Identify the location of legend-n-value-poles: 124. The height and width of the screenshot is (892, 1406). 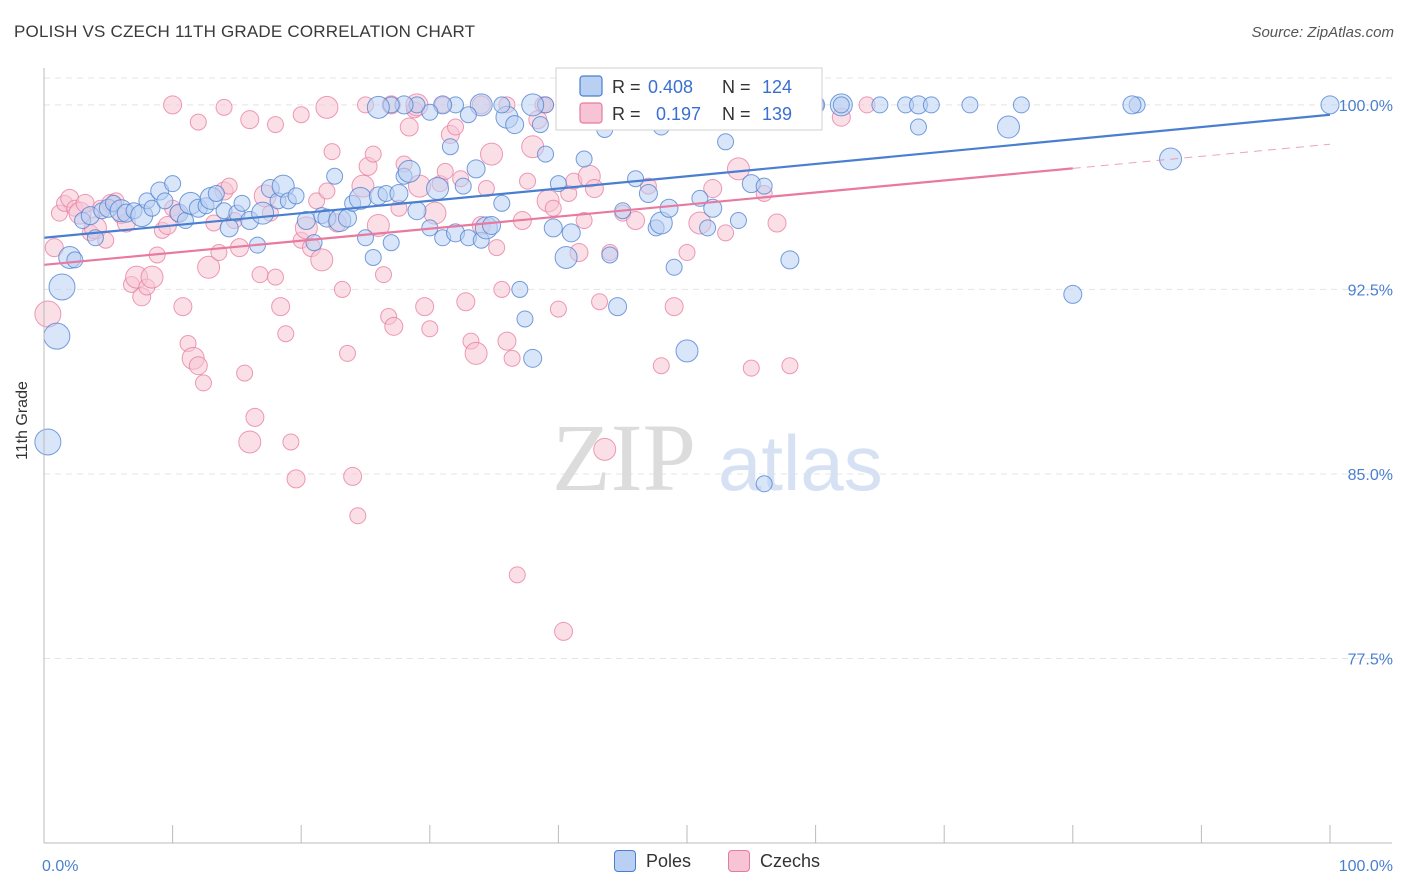
(777, 87).